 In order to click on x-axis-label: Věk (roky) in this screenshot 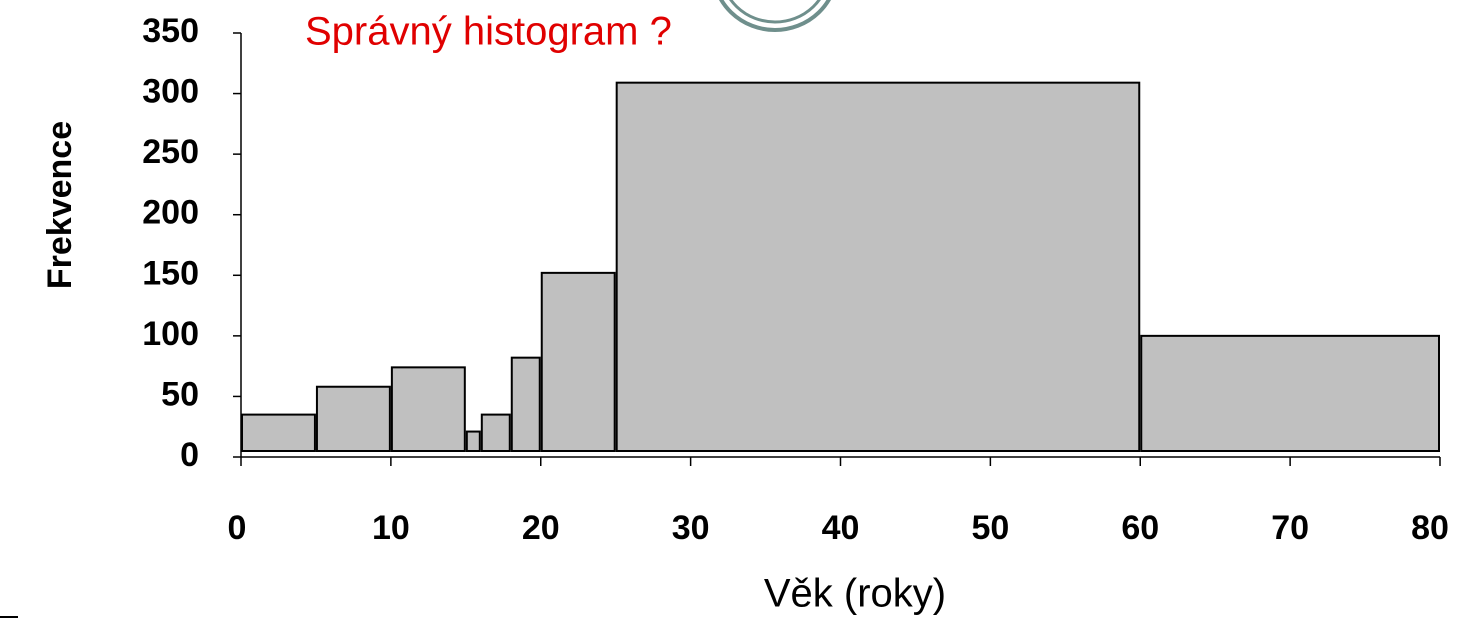, I will do `click(855, 594)`.